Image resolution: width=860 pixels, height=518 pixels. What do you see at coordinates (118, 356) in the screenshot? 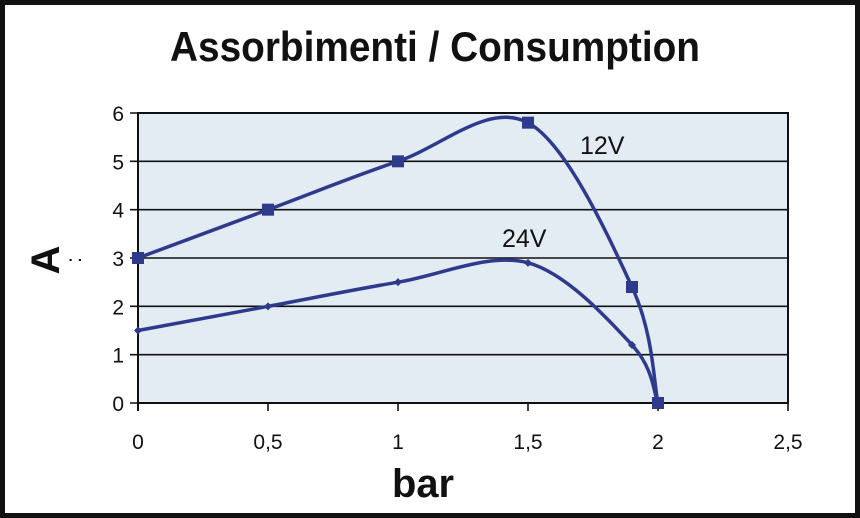
I see `y-tick-label: 1` at bounding box center [118, 356].